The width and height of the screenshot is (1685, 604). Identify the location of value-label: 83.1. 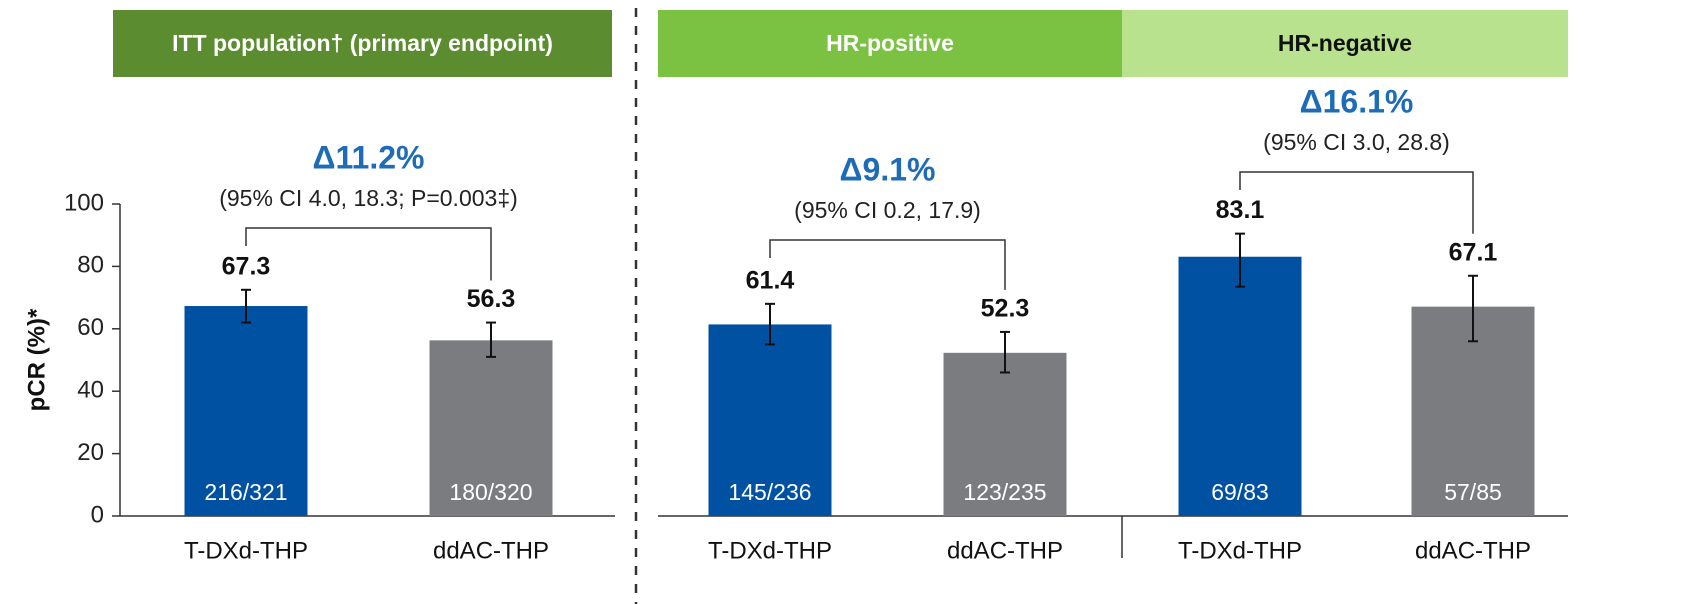
(1240, 210).